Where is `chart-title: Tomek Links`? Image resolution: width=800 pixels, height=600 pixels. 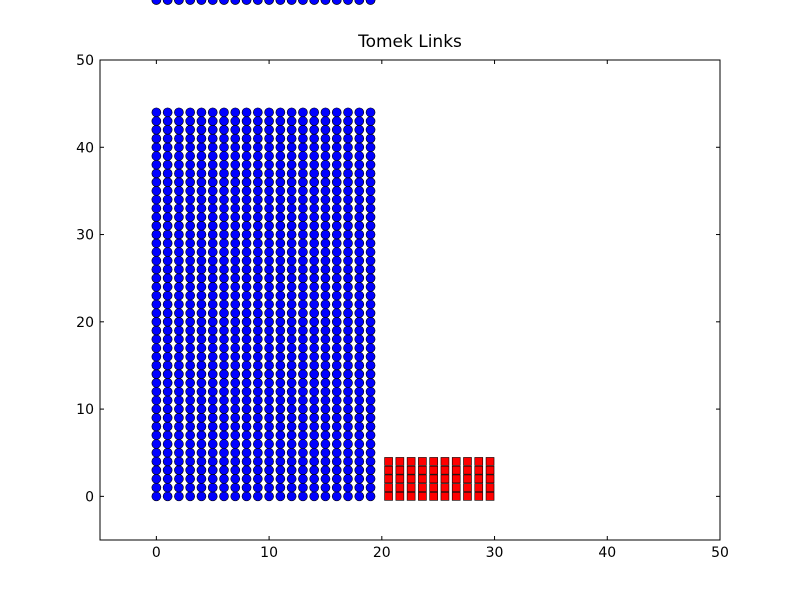
chart-title: Tomek Links is located at coordinates (409, 42).